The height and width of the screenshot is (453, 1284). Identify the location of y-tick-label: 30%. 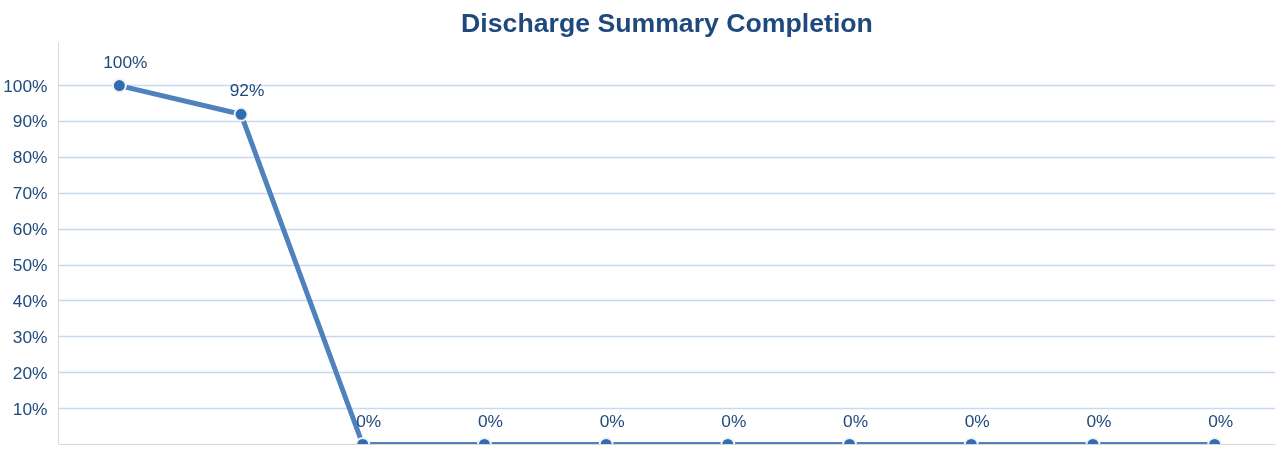
(30, 336).